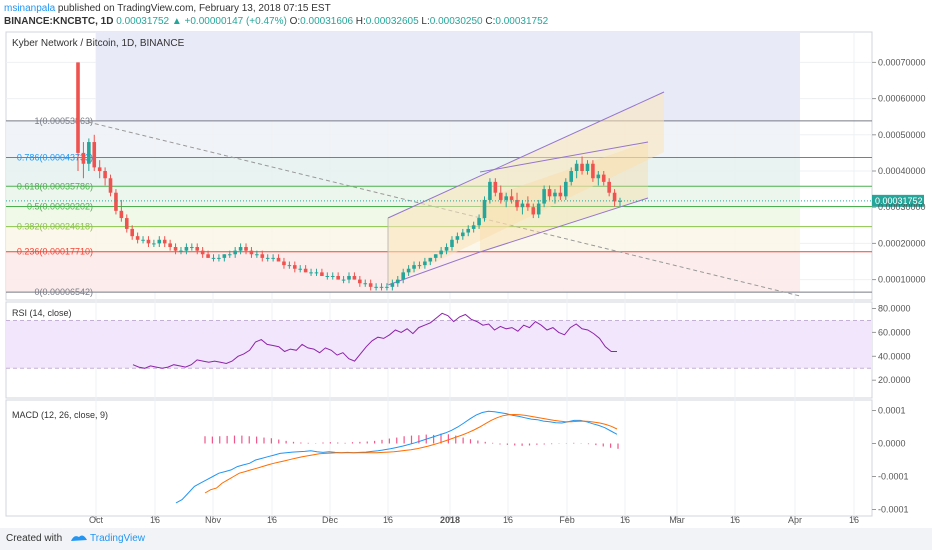 This screenshot has height=550, width=932. I want to click on low-label: L:, so click(425, 21).